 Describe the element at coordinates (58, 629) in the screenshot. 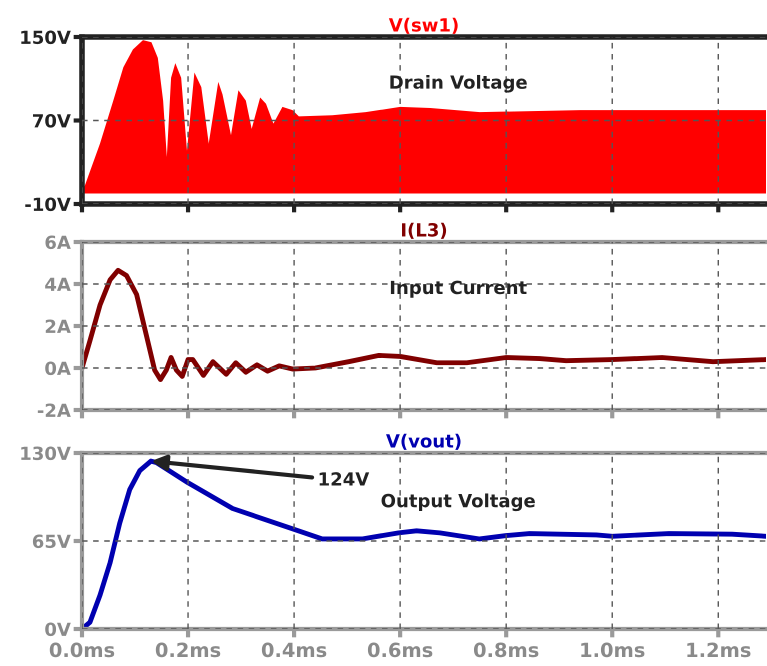

I see `y-tick-label: 0V` at that location.